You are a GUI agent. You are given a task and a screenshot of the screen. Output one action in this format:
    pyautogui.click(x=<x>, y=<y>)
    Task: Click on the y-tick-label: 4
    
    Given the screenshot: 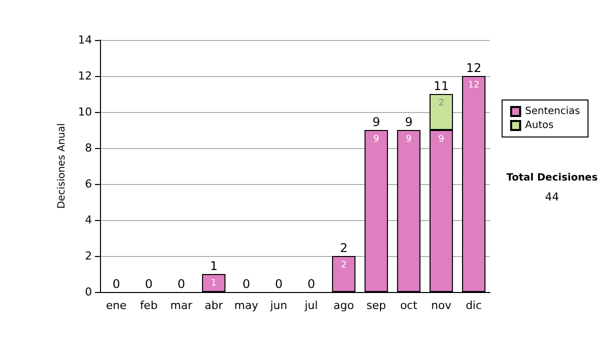 What is the action you would take?
    pyautogui.click(x=88, y=220)
    